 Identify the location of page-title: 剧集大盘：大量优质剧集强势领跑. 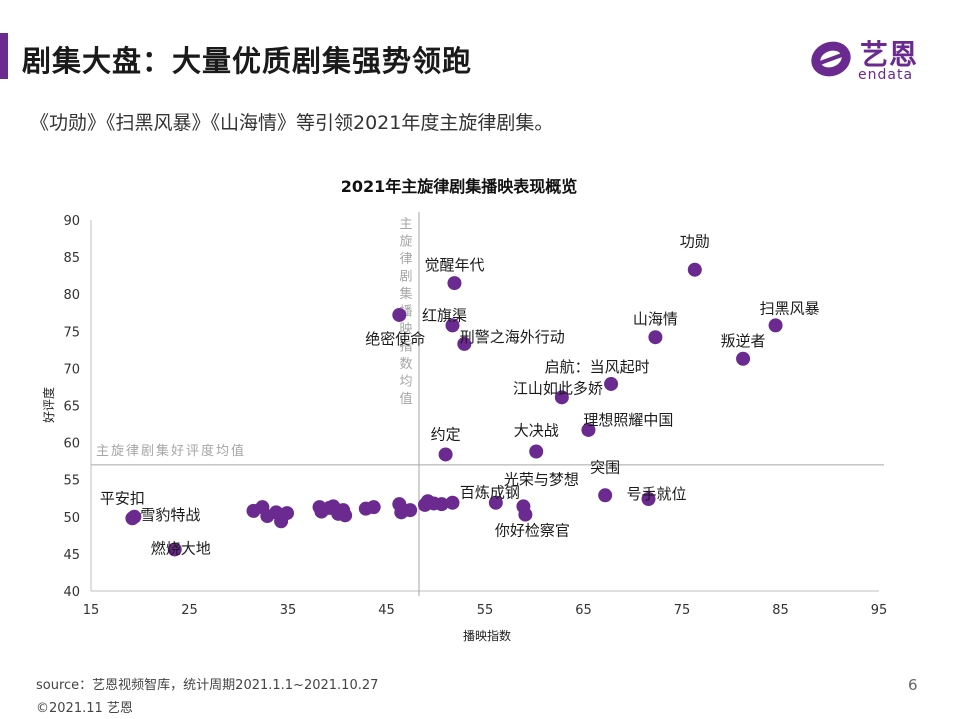
(247, 61).